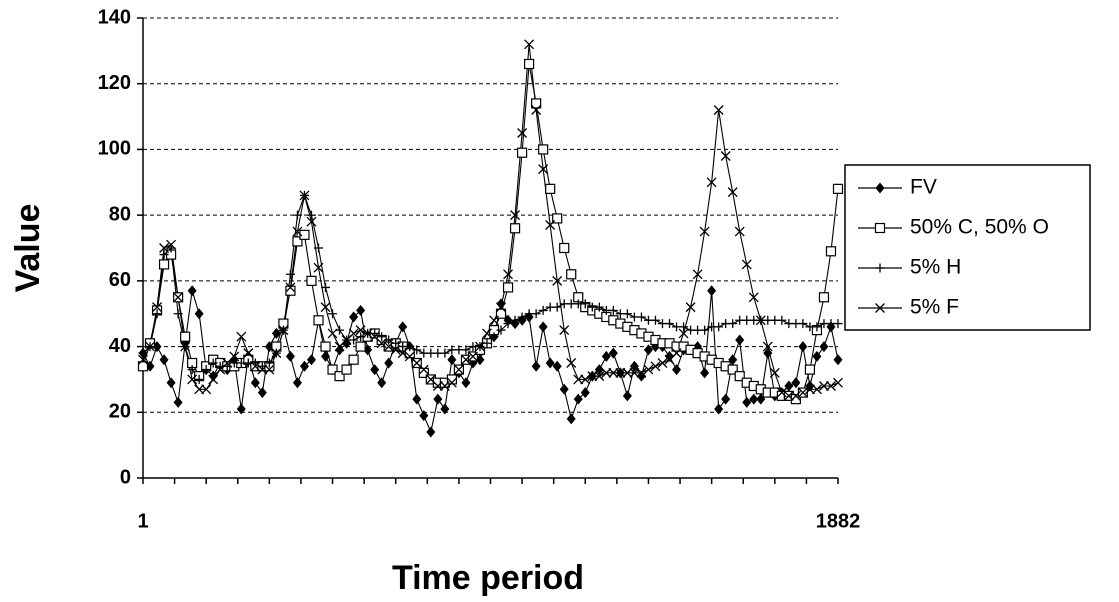  I want to click on y-tick-label: 140, so click(114, 17).